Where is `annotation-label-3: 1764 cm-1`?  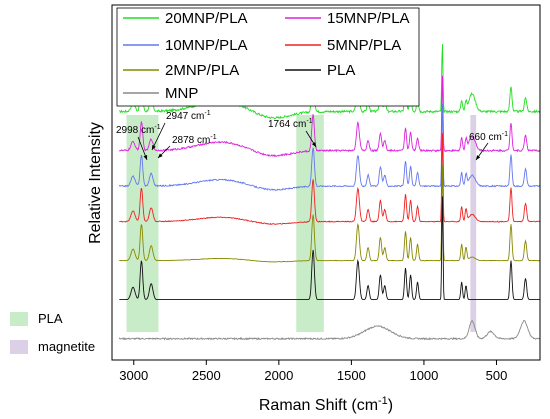
annotation-label-3: 1764 cm-1 is located at coordinates (290, 124).